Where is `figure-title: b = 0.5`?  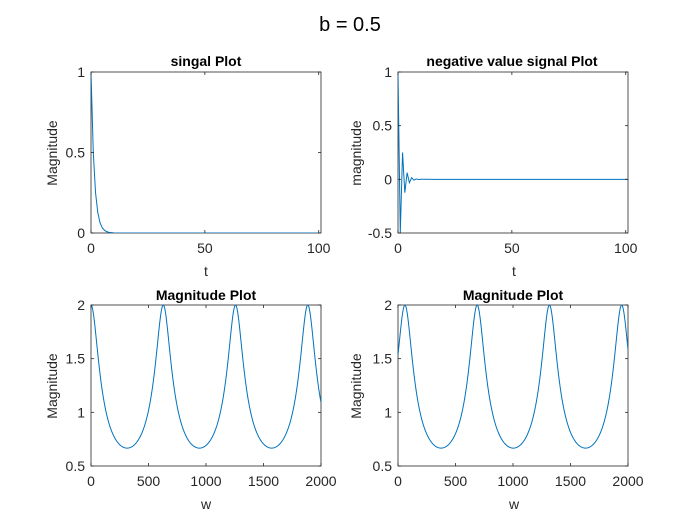 figure-title: b = 0.5 is located at coordinates (350, 25).